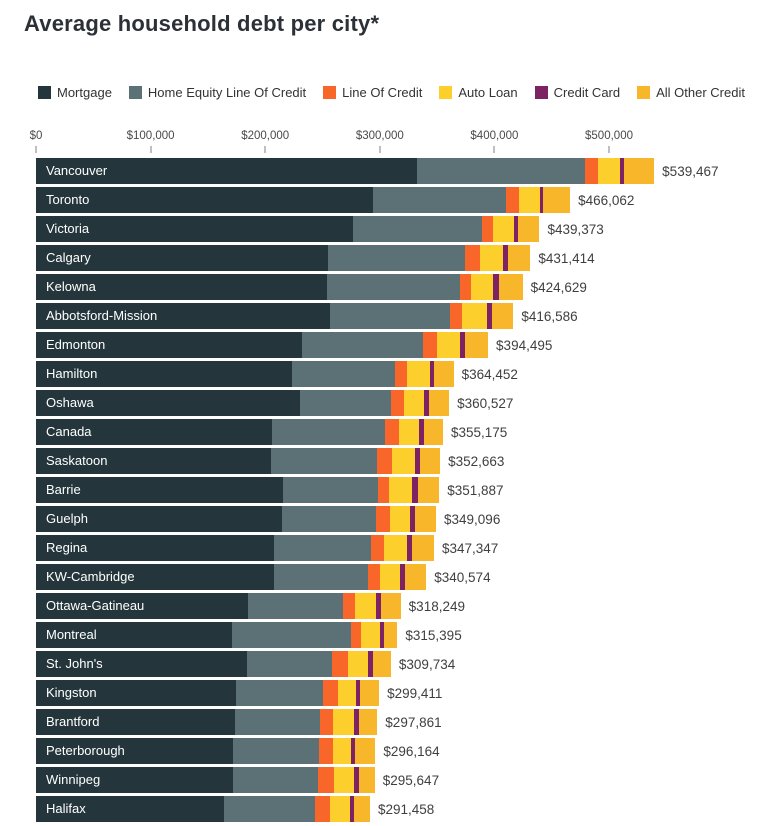 This screenshot has width=783, height=826. I want to click on x-axis-tick-label: $100,000, so click(150, 136).